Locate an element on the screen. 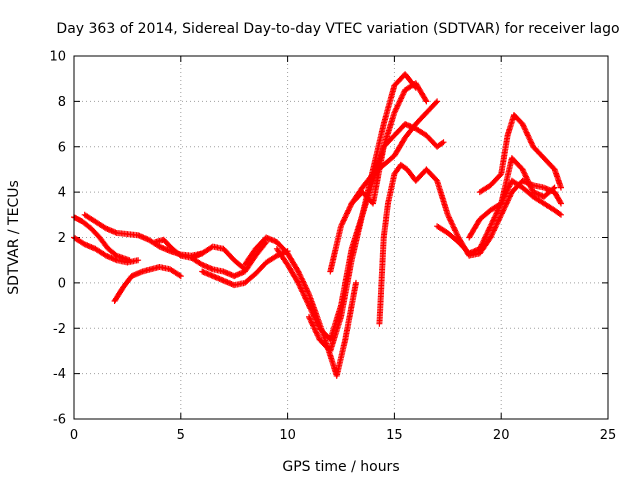 The image size is (640, 480). y-tick-label: 6 is located at coordinates (62, 147).